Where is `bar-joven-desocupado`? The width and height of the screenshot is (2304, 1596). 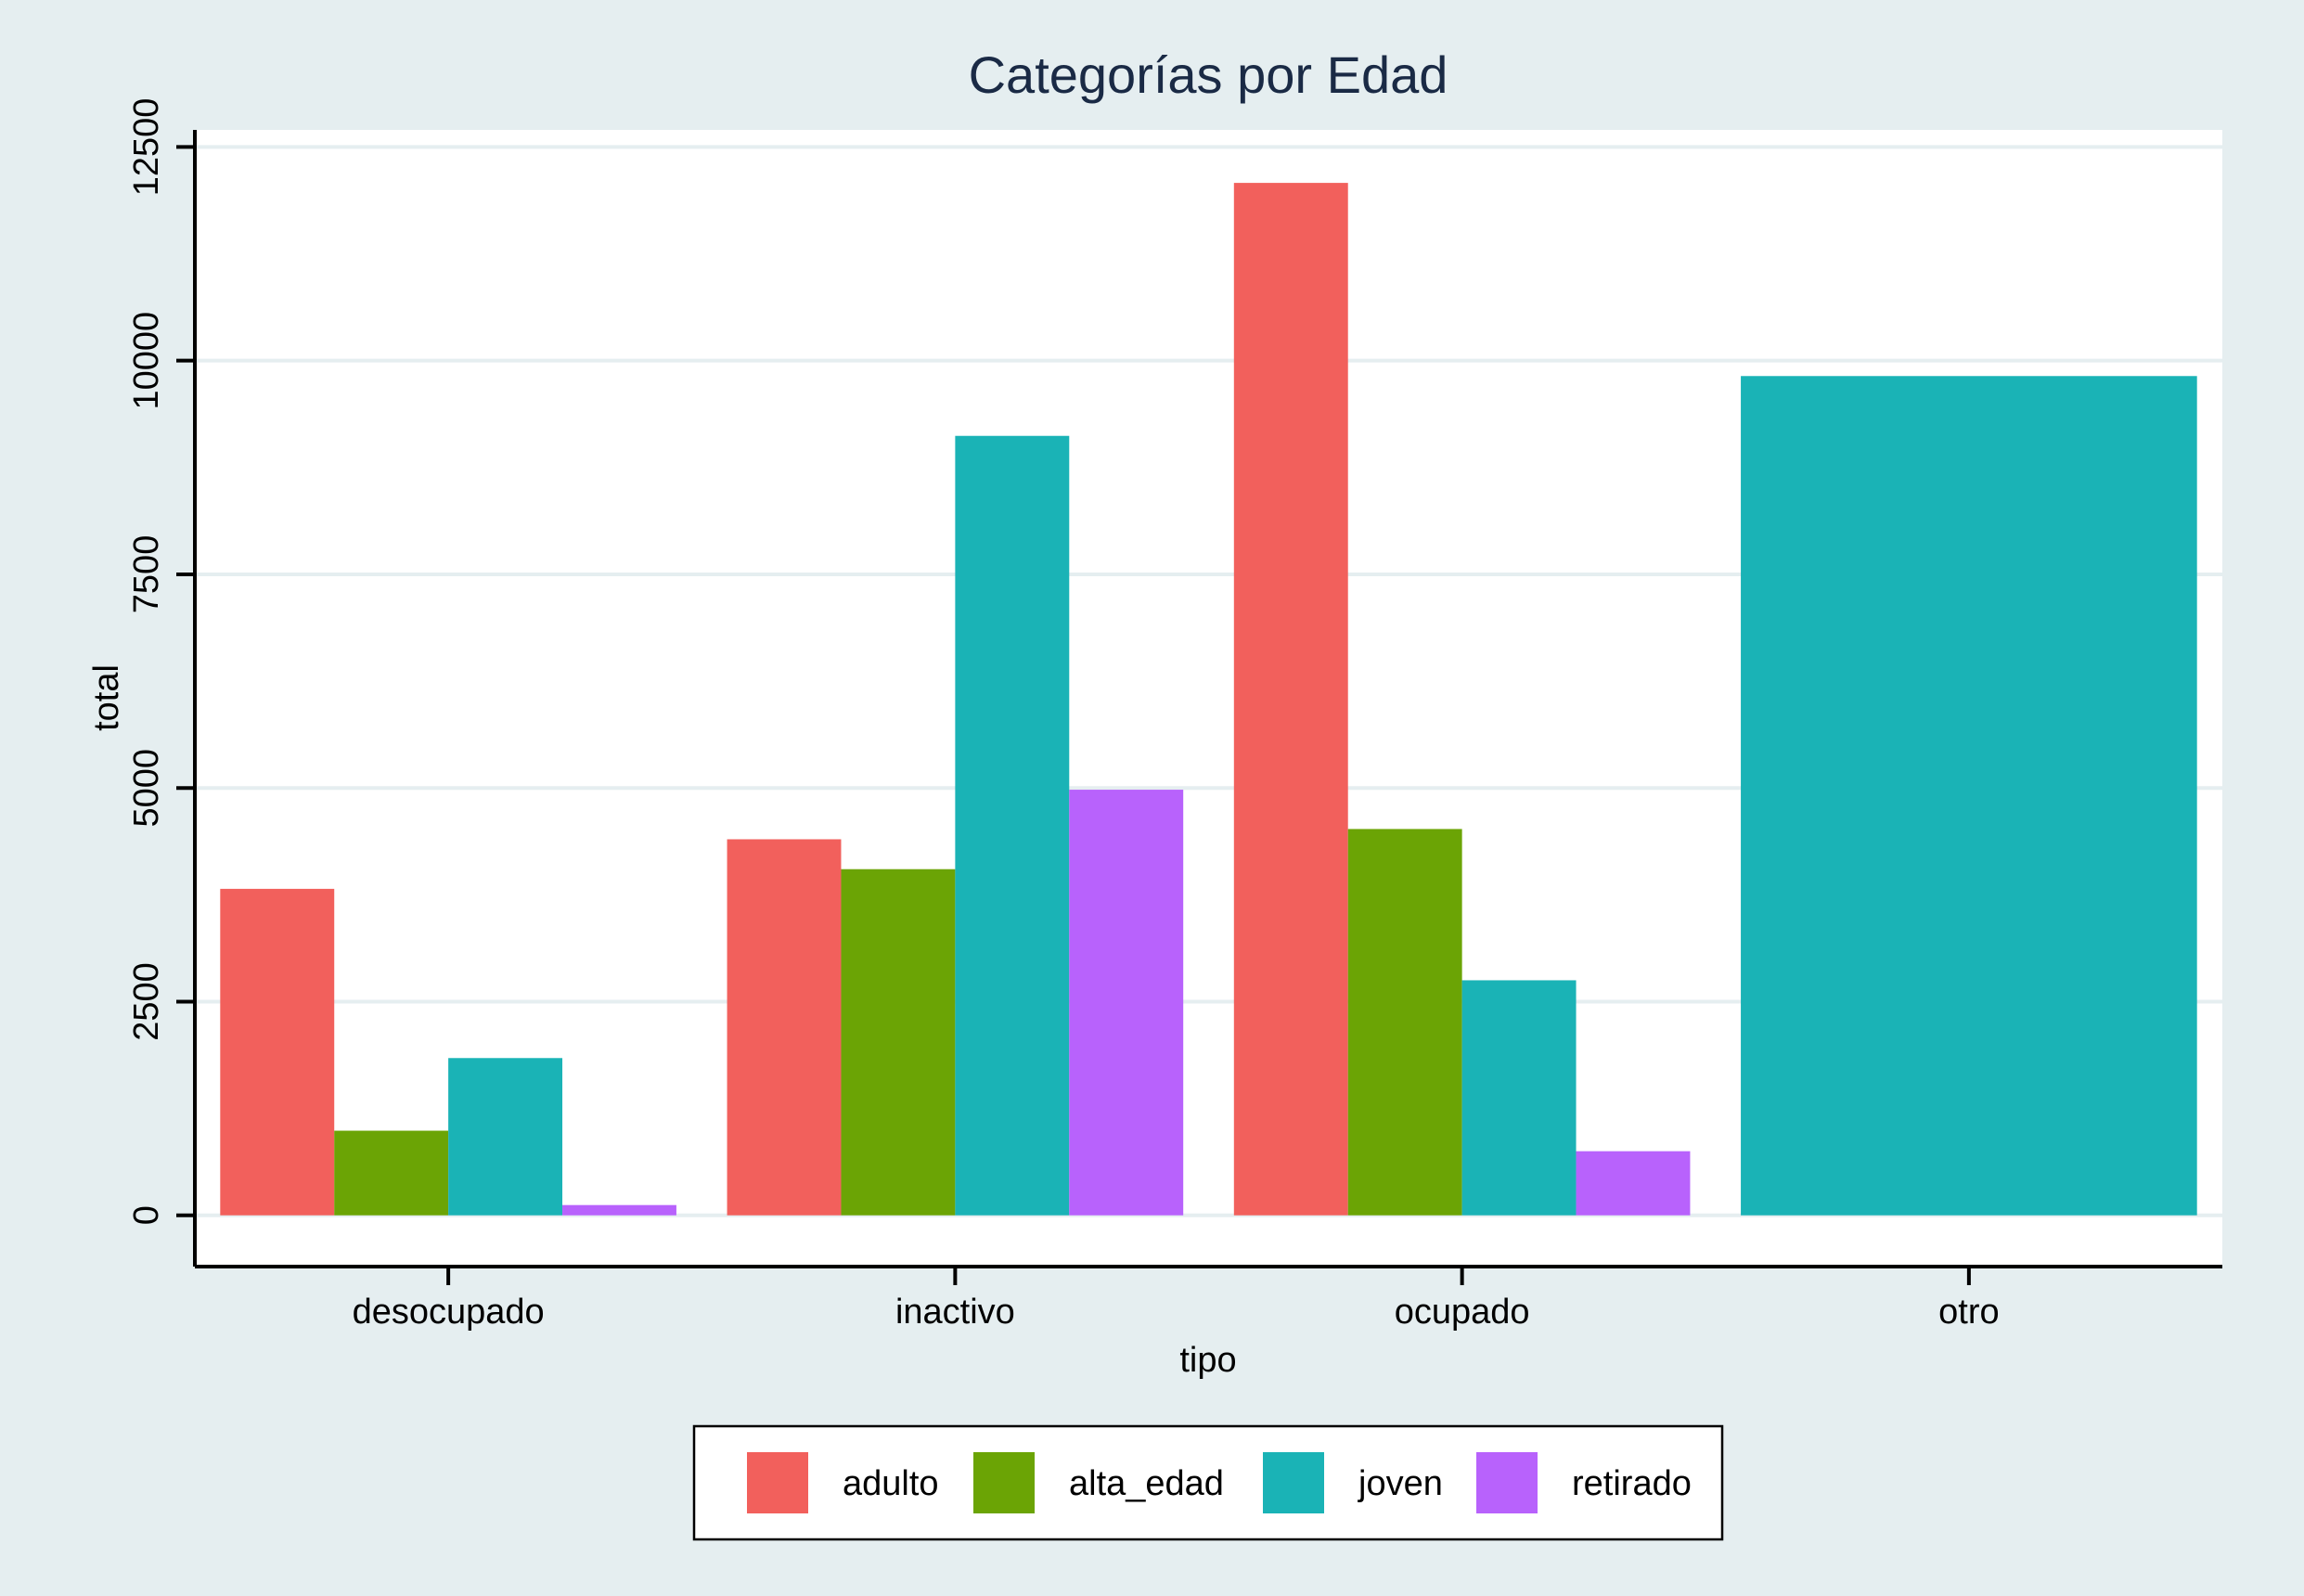
bar-joven-desocupado is located at coordinates (505, 1137).